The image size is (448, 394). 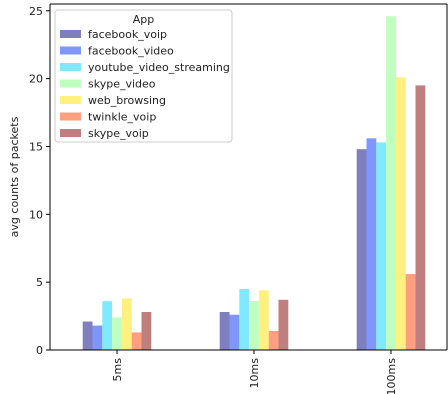 I want to click on x-tick-label: 5ms, so click(x=117, y=370).